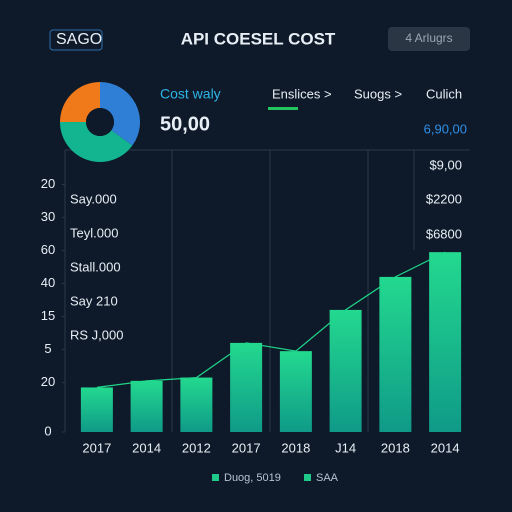 Image resolution: width=512 pixels, height=512 pixels. Describe the element at coordinates (48, 282) in the screenshot. I see `y-tick-label: 40` at that location.